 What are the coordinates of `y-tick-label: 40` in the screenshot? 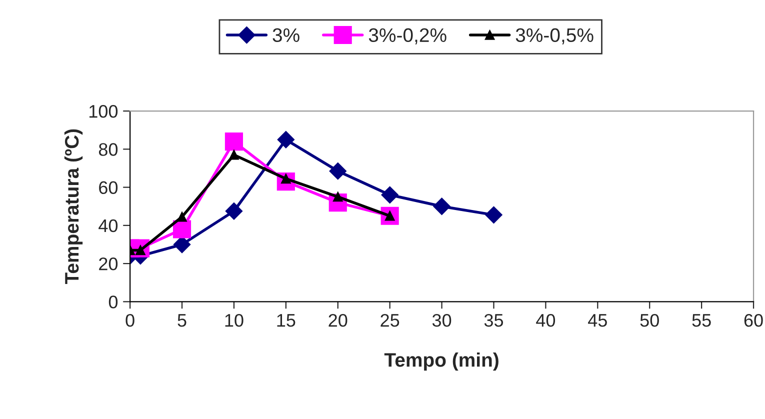 It's located at (108, 225).